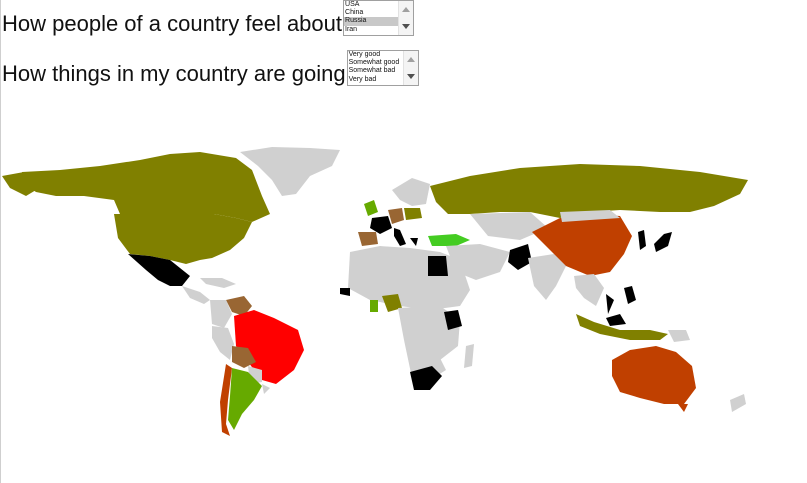 The height and width of the screenshot is (483, 807). What do you see at coordinates (400, 237) in the screenshot?
I see `region-italy` at bounding box center [400, 237].